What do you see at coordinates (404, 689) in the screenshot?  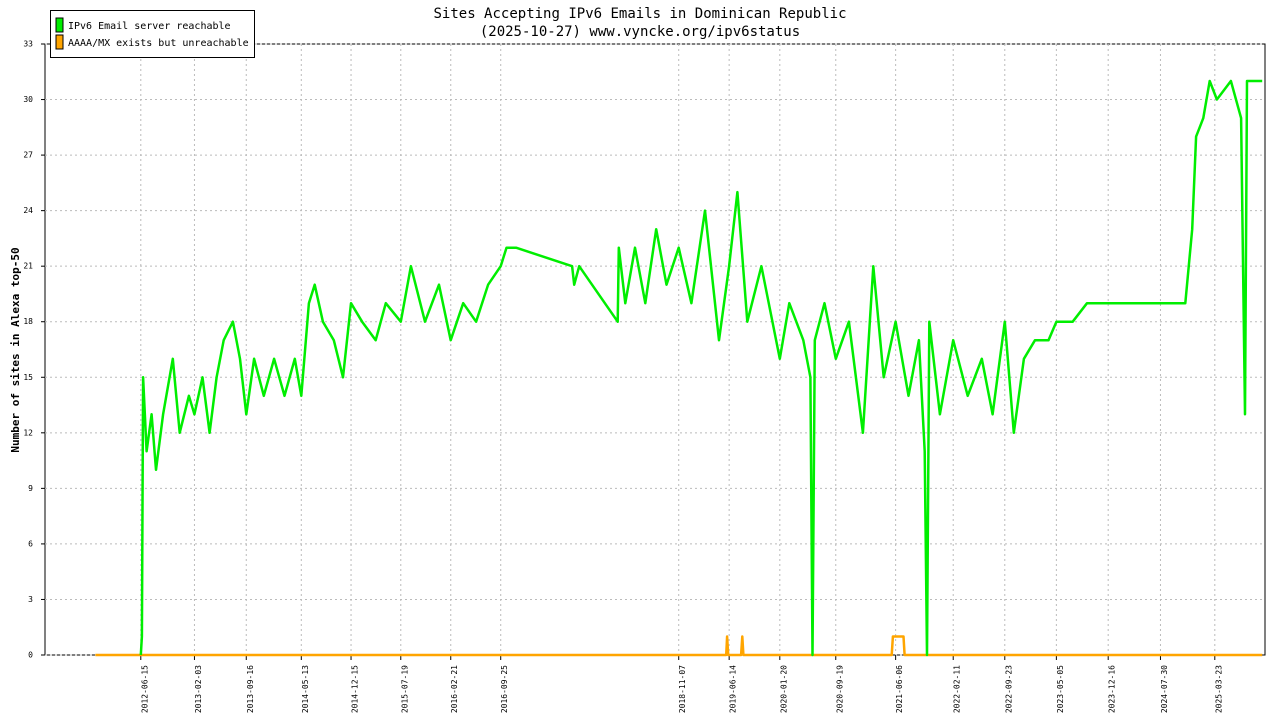 I see `x-tick-label: 2015-07-19` at bounding box center [404, 689].